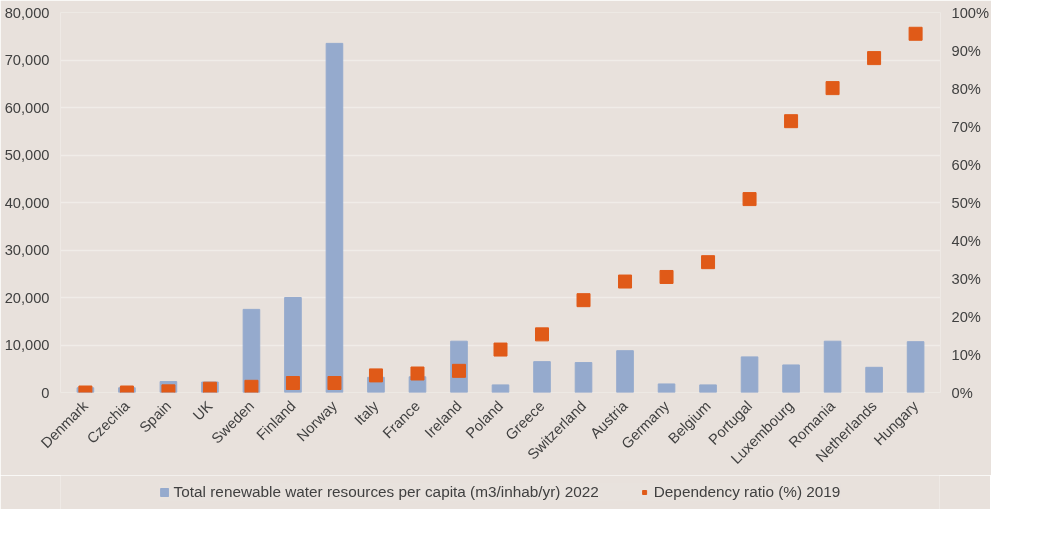  I want to click on y2-tick-label: 40%, so click(966, 240).